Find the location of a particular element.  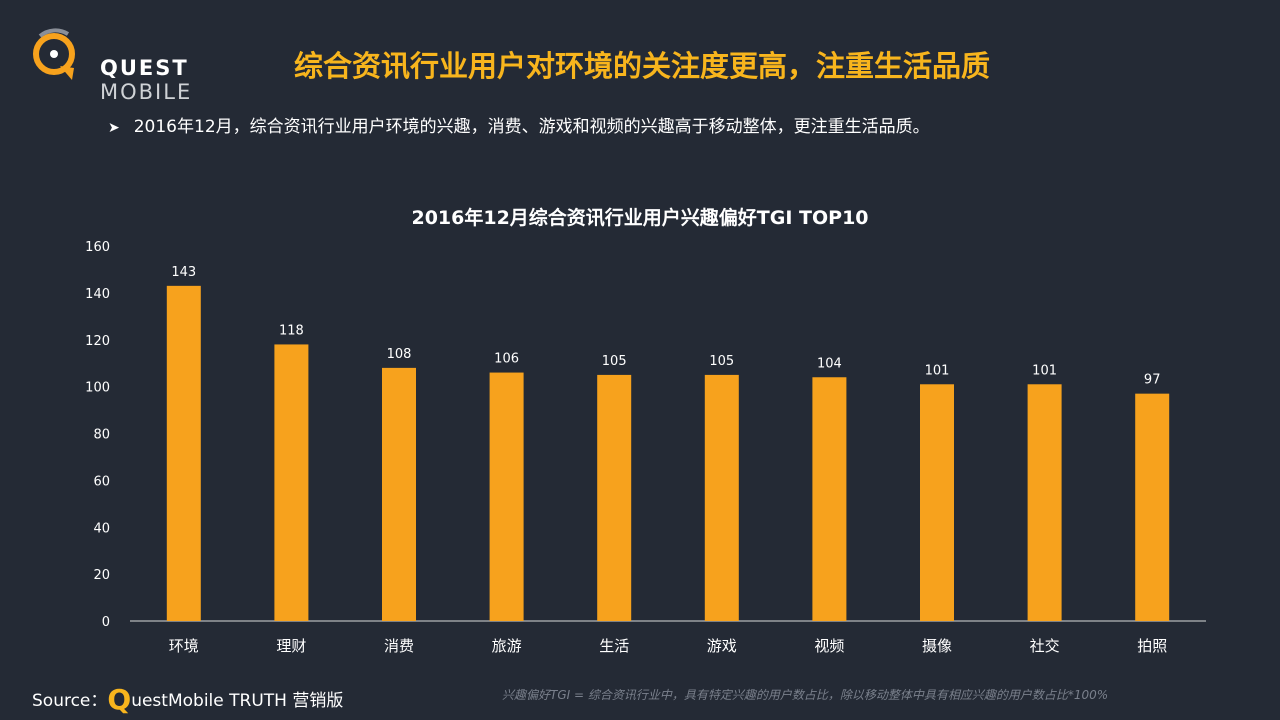

category-label: 理财 is located at coordinates (291, 646).